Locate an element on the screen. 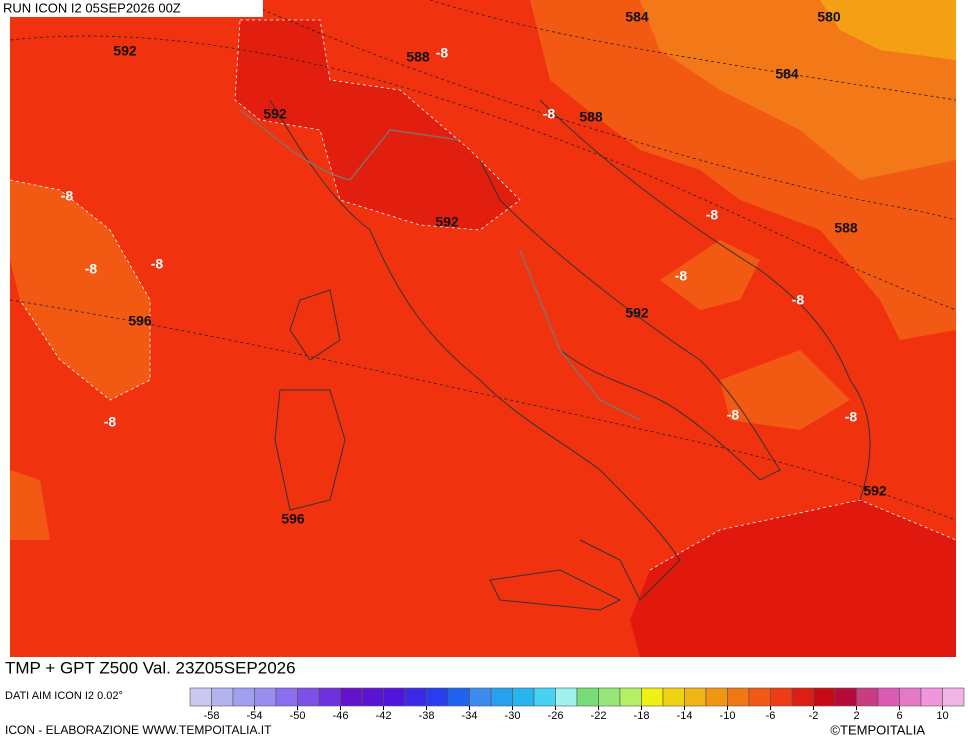 Image resolution: width=968 pixels, height=750 pixels. colorbar-tick-label: 2 is located at coordinates (856, 716).